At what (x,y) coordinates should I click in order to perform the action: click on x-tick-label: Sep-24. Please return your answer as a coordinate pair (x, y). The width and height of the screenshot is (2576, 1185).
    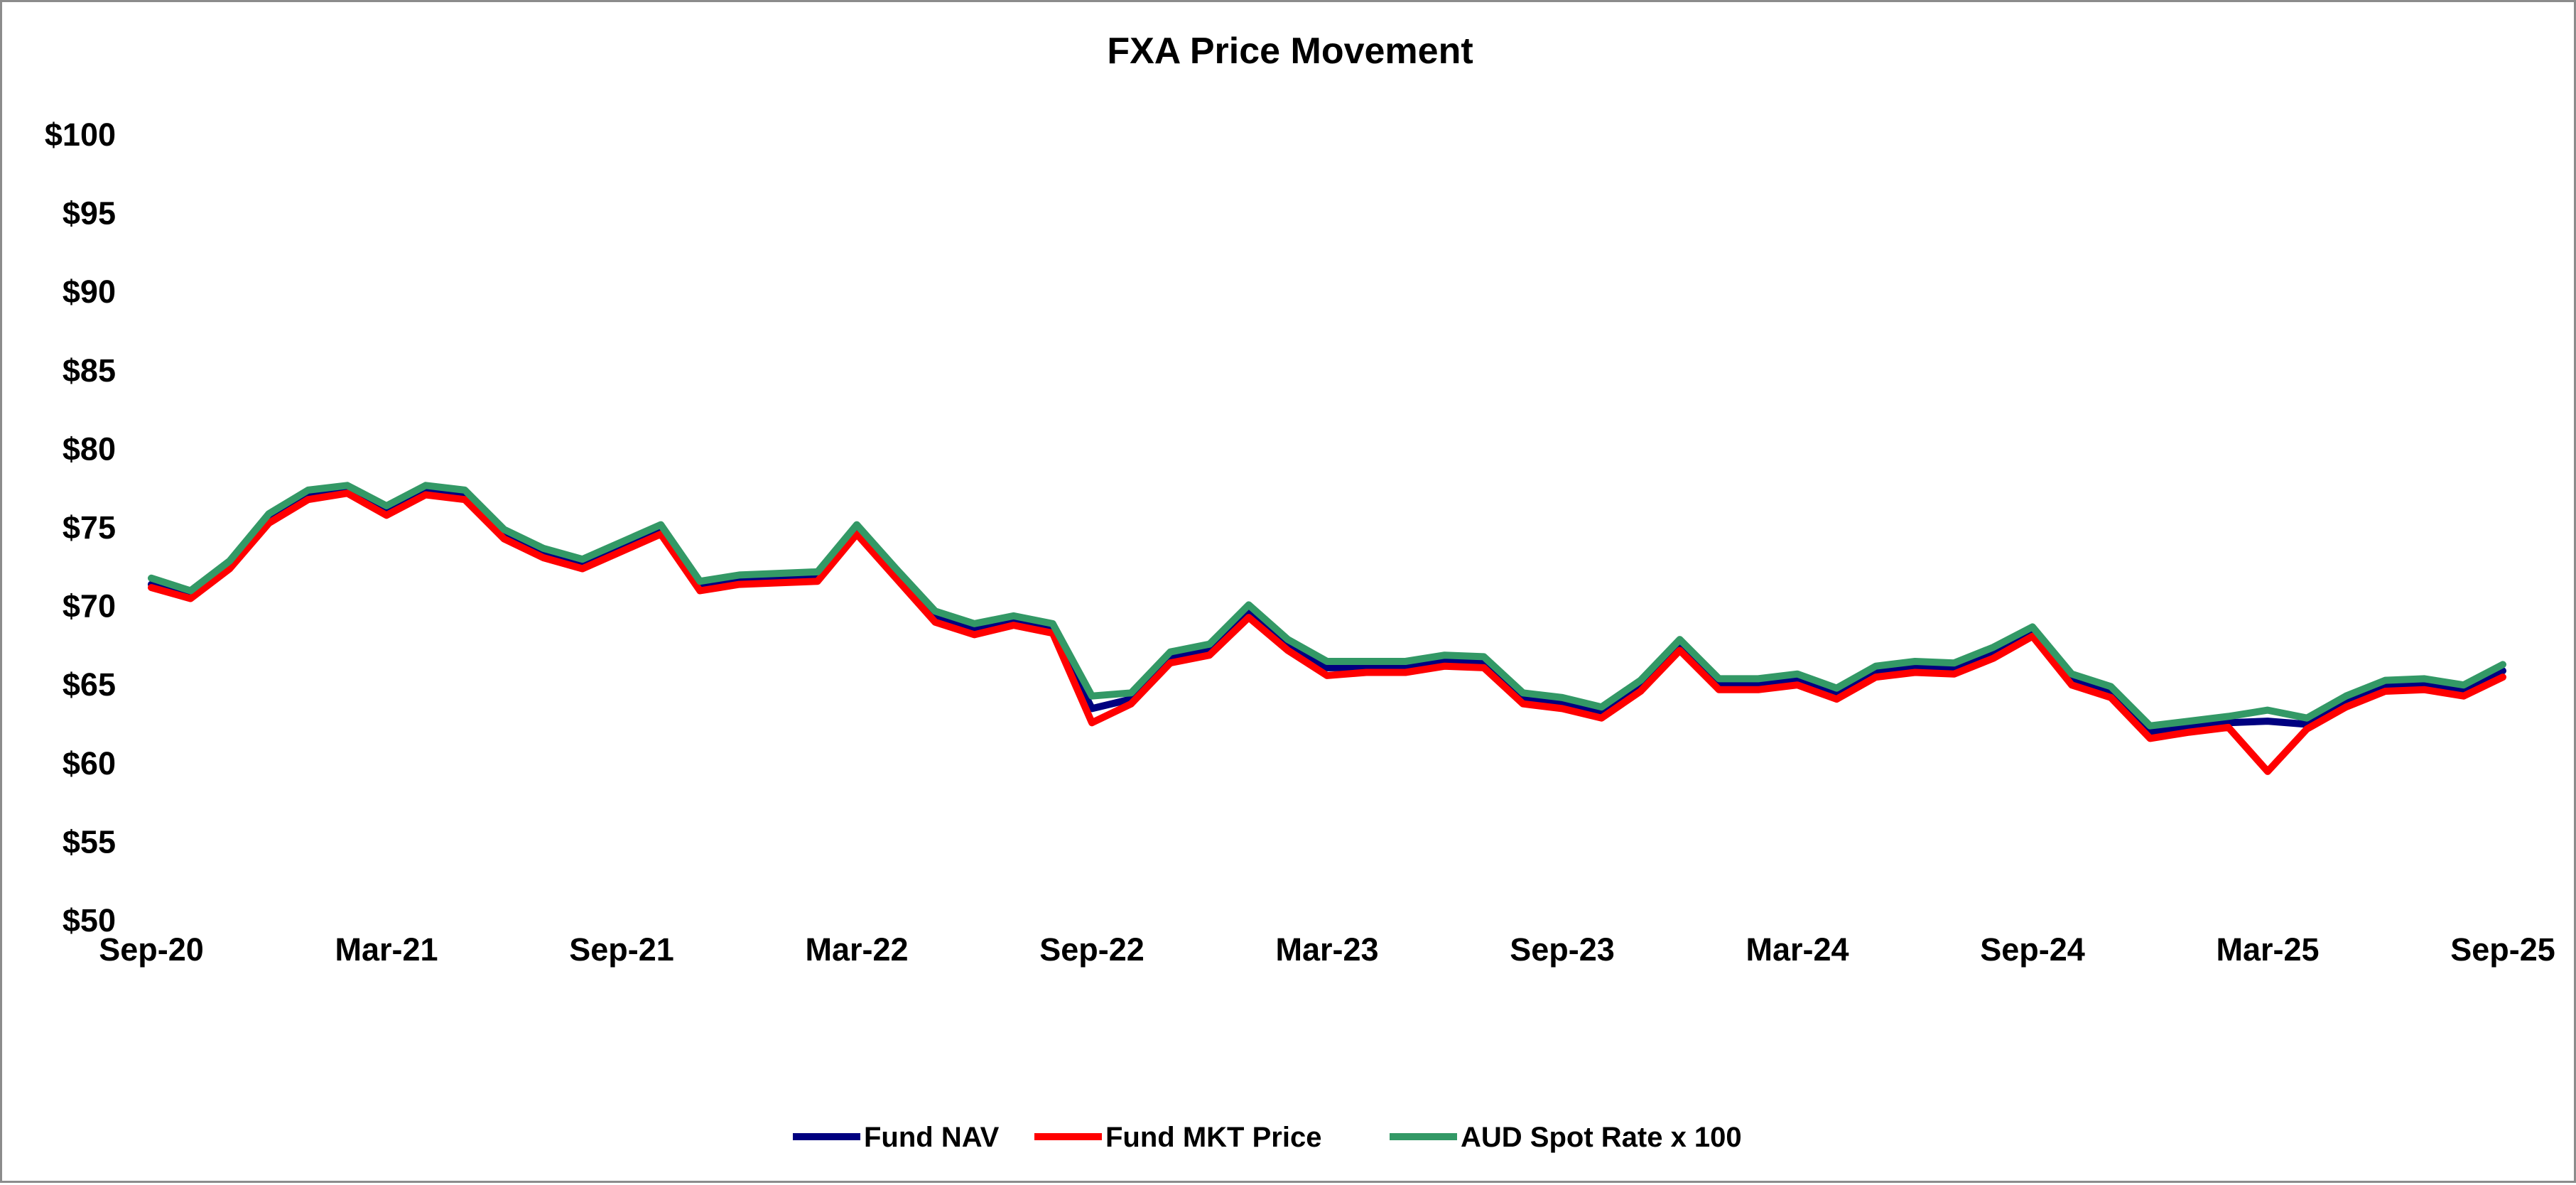
    Looking at the image, I should click on (2032, 949).